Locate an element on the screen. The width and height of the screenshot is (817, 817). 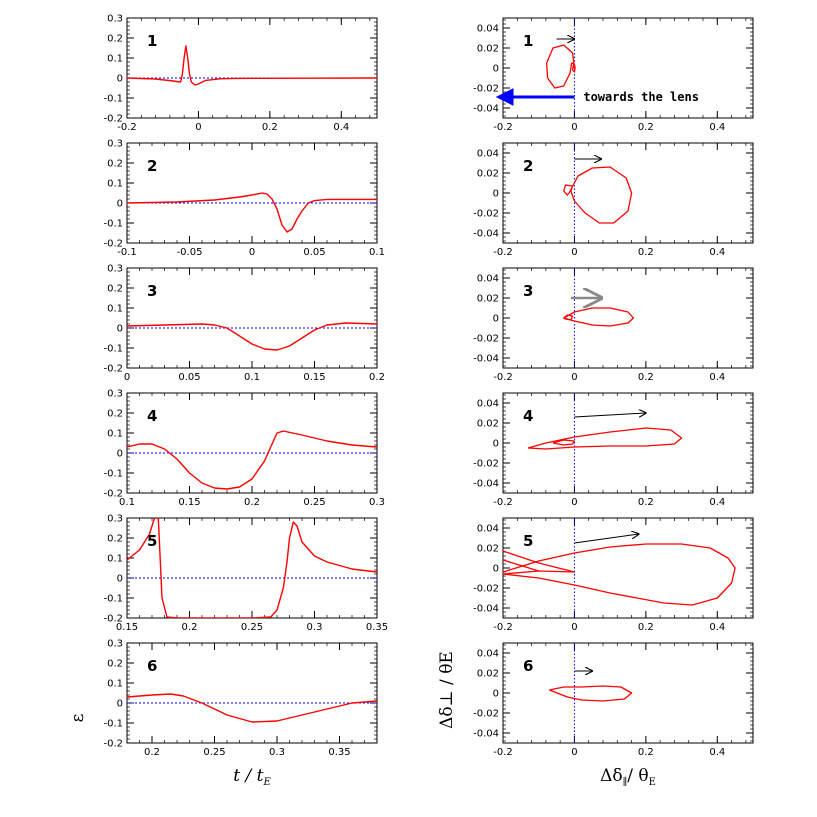
left-panel-number: 5 is located at coordinates (152, 541).